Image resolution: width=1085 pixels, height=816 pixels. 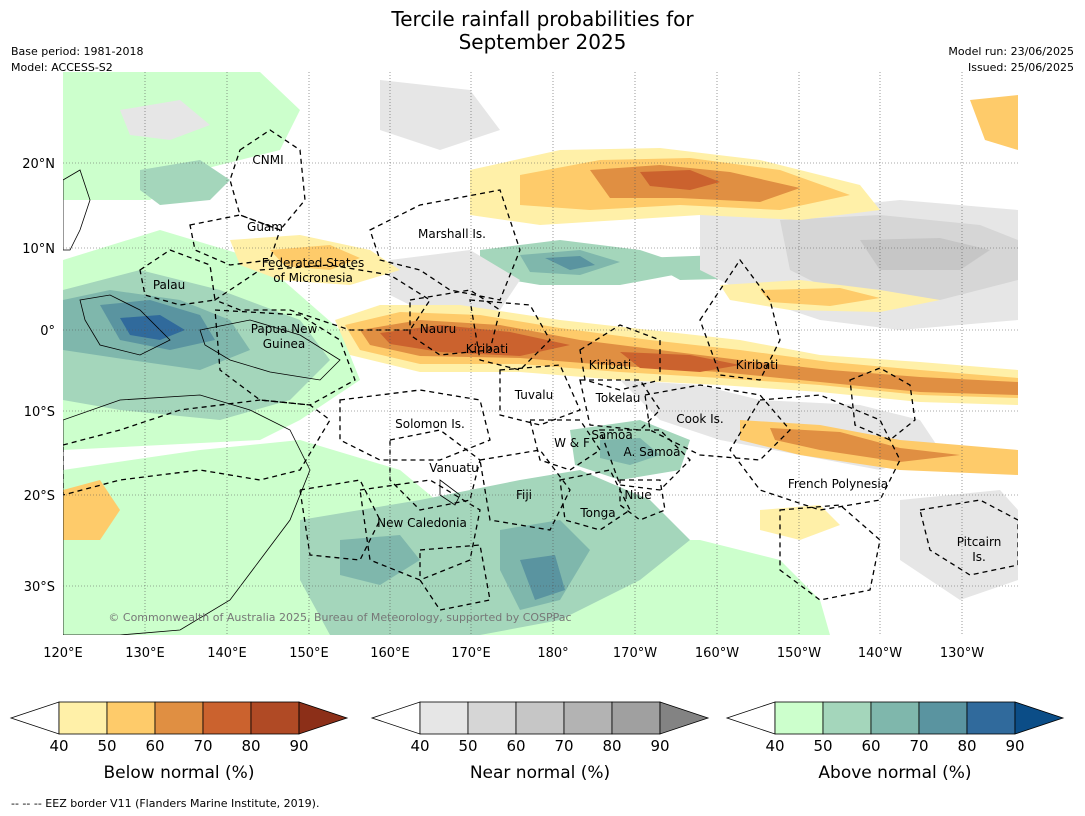 I want to click on colorbar-below-normal: 40 50 60 70 80 90 Below normal (%), so click(x=179, y=742).